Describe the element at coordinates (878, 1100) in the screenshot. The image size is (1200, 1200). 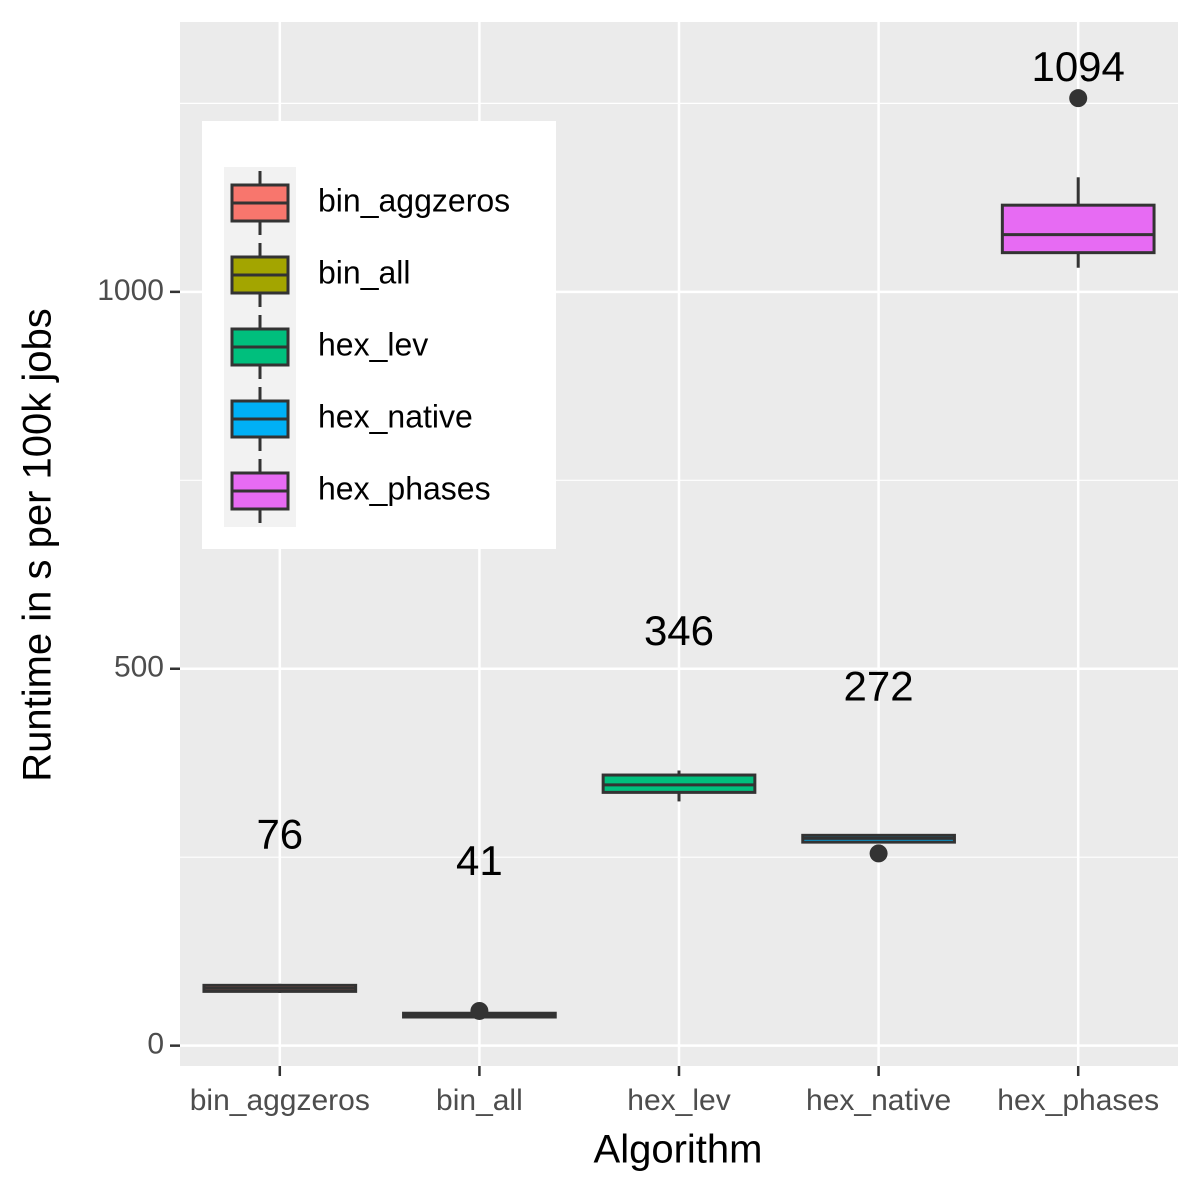
I see `x-tick-label: hex_native` at that location.